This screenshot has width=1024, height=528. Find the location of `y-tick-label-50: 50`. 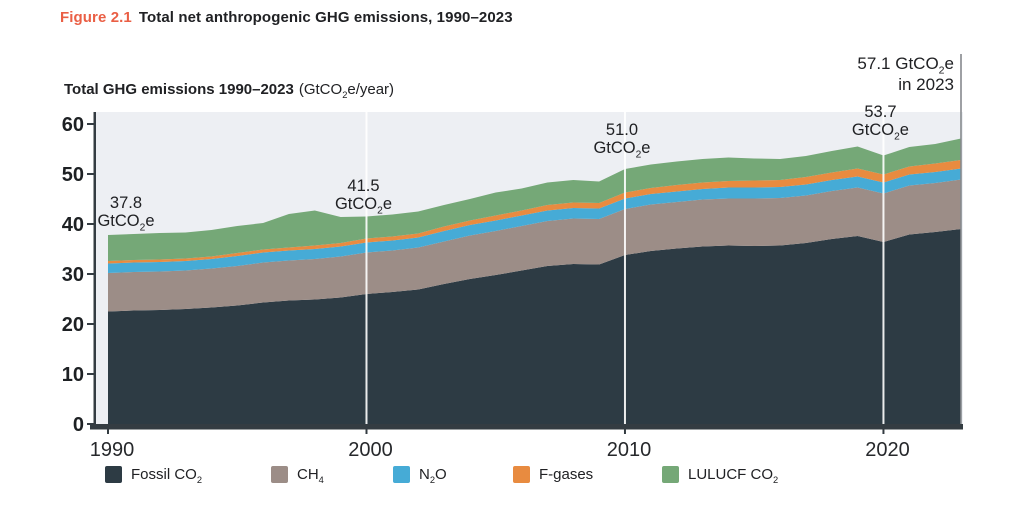

y-tick-label-50: 50 is located at coordinates (73, 175).